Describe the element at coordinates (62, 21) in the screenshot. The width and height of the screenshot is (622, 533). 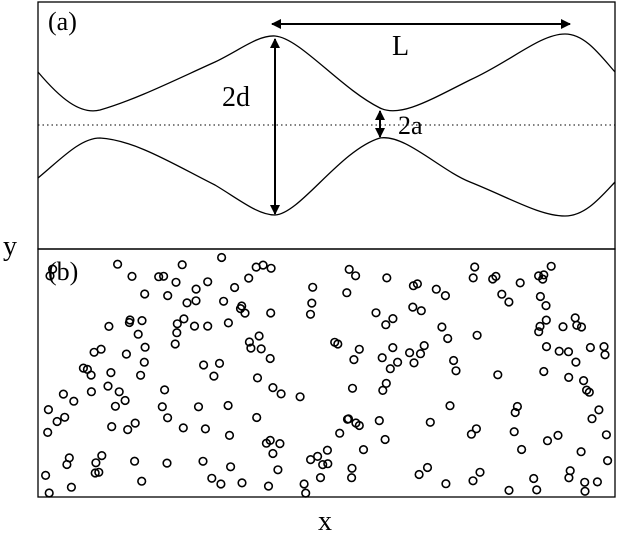
I see `panel-a-label: (a)` at that location.